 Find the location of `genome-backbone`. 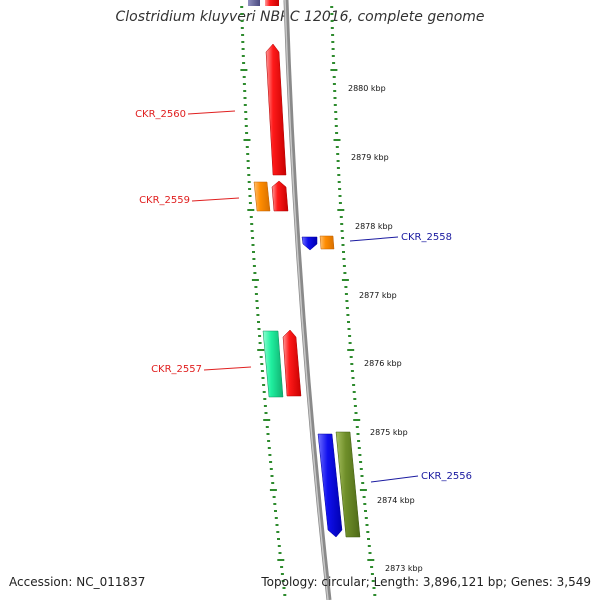

genome-backbone is located at coordinates (307, 300).